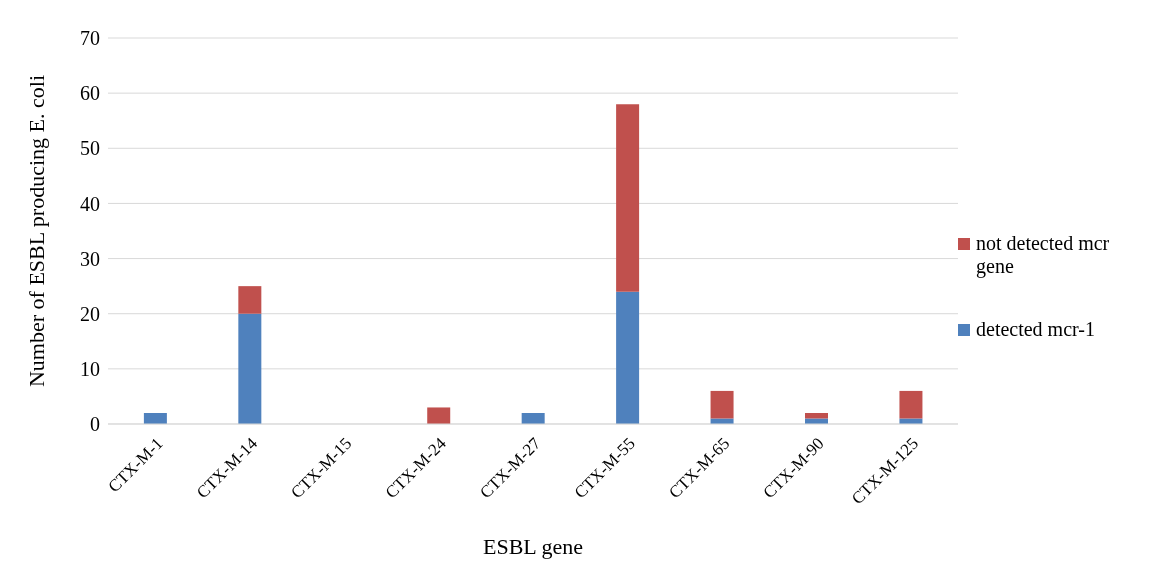 The width and height of the screenshot is (1168, 574). I want to click on legend-label: detected mcr-1, so click(1035, 329).